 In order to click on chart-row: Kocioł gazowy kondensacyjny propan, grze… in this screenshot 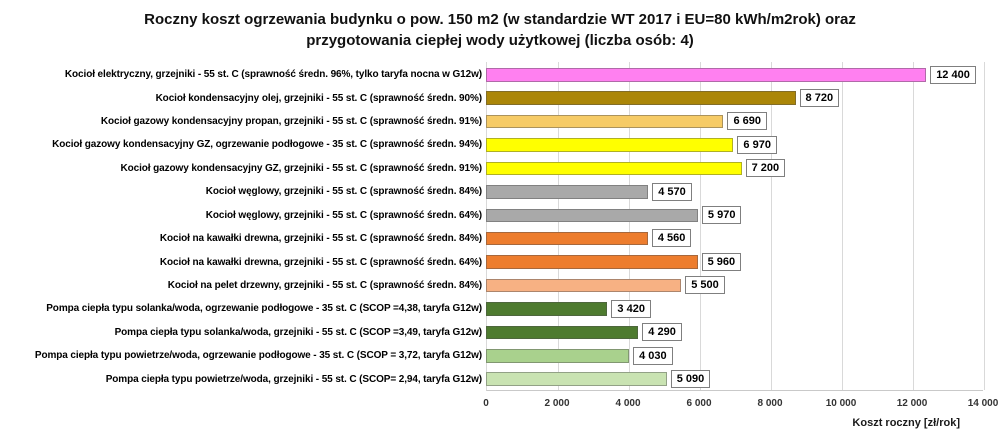, I will do `click(500, 121)`.